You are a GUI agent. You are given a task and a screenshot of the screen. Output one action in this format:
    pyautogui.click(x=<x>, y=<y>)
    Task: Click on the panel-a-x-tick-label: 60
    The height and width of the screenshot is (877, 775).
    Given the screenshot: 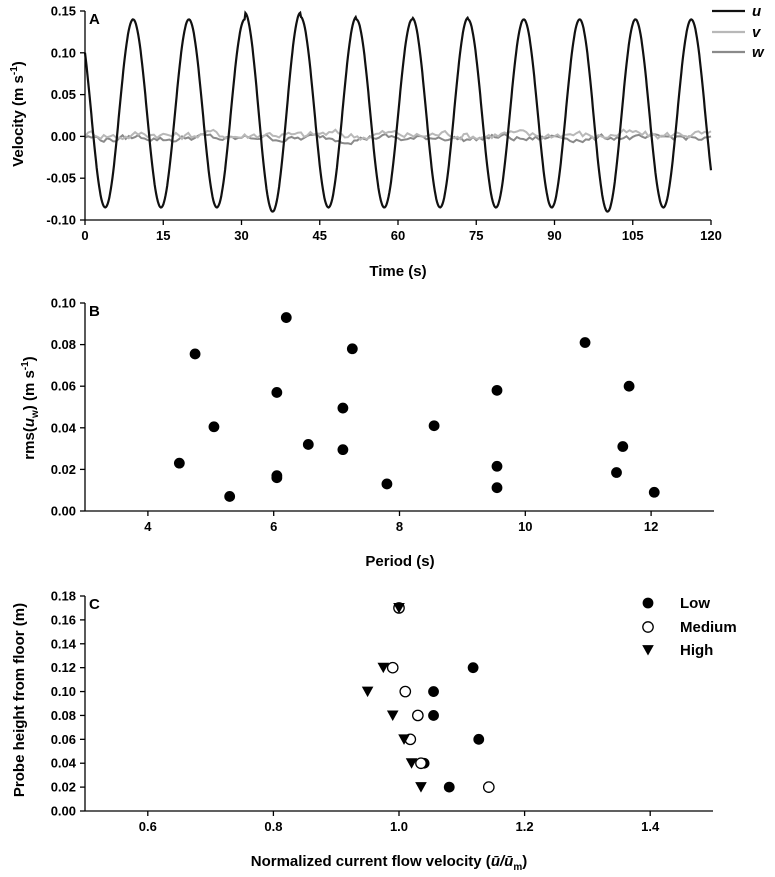 What is the action you would take?
    pyautogui.click(x=398, y=235)
    